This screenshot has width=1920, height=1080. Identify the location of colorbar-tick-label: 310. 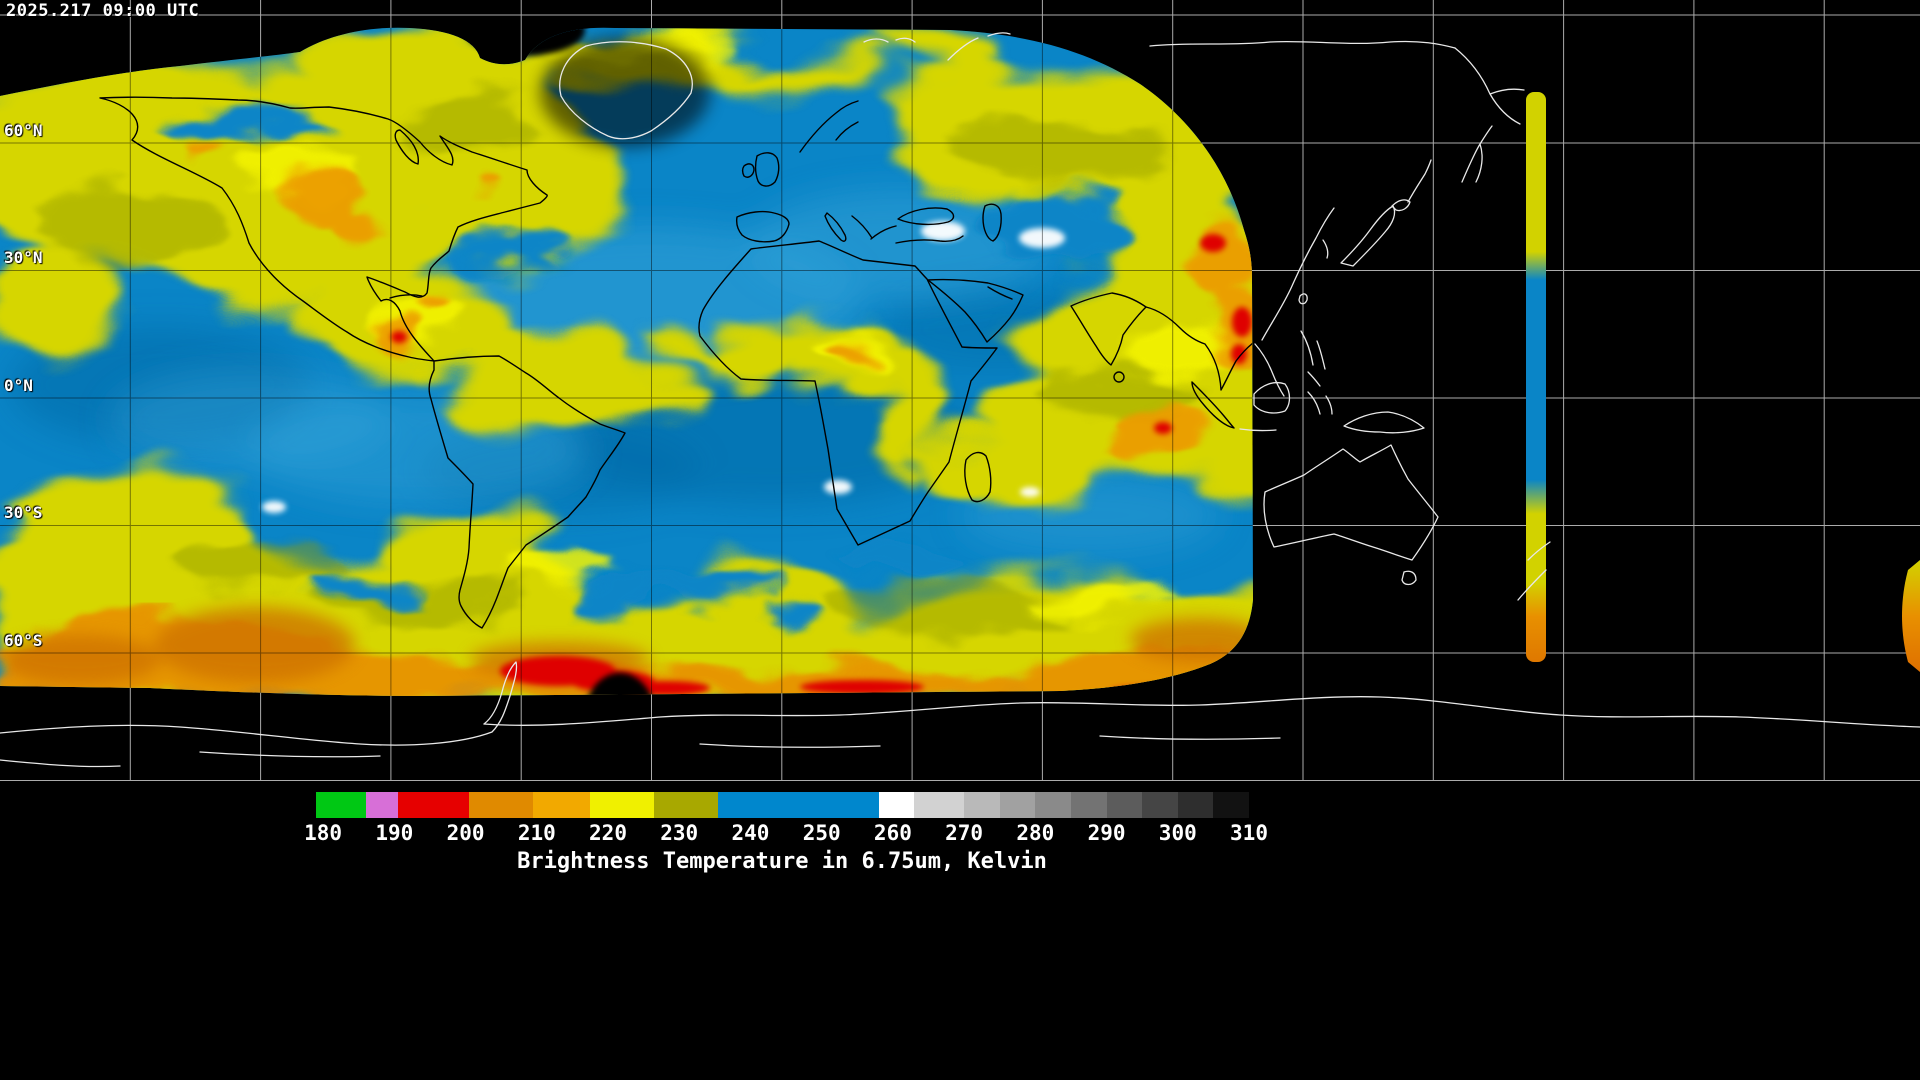
(1249, 833).